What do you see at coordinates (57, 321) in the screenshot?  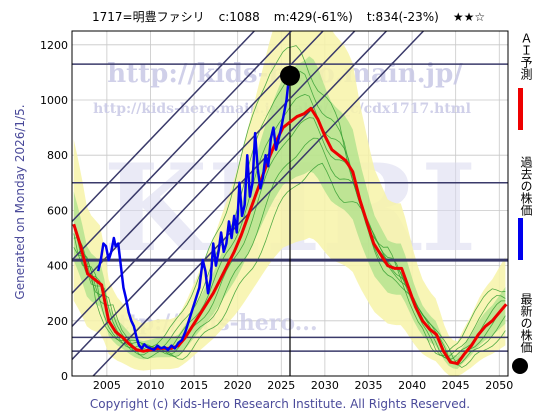 I see `y-tick-label: 200` at bounding box center [57, 321].